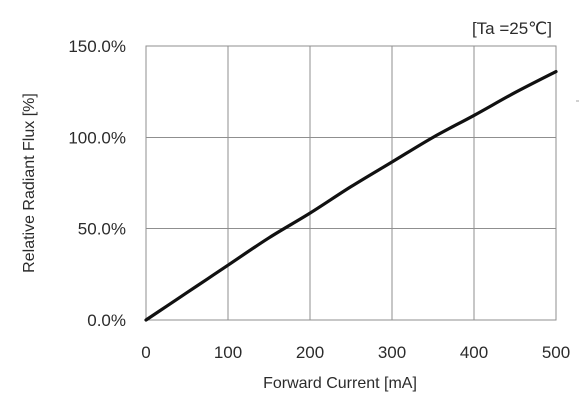 The width and height of the screenshot is (584, 396). Describe the element at coordinates (392, 352) in the screenshot. I see `x-tick-label: 300` at that location.